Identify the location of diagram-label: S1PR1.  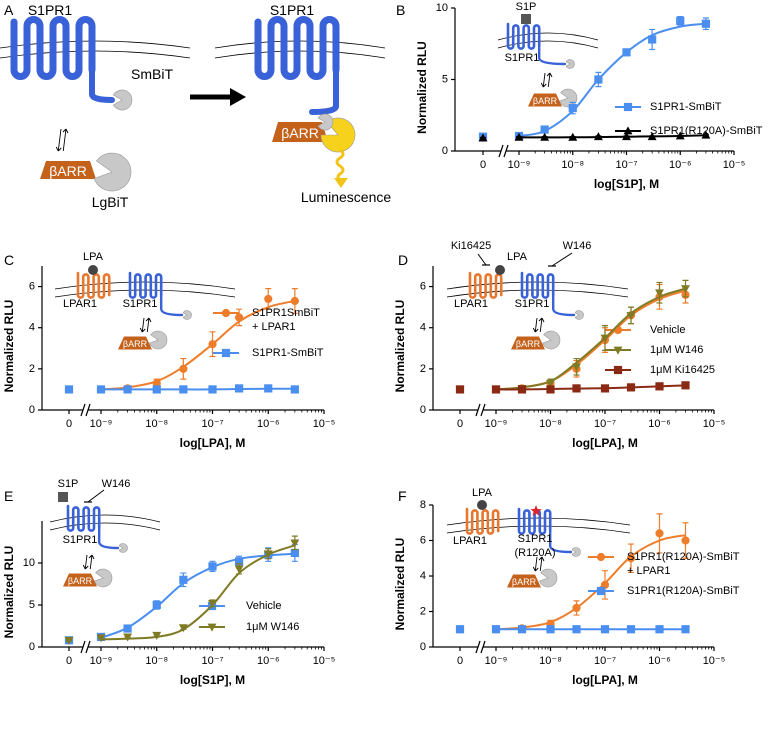
(50, 10).